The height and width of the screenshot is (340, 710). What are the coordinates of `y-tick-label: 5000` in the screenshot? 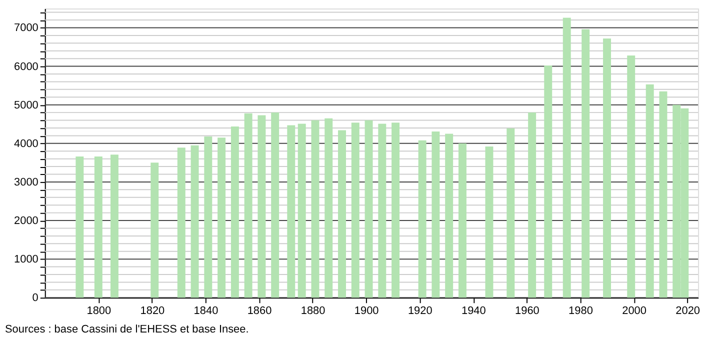 It's located at (26, 105).